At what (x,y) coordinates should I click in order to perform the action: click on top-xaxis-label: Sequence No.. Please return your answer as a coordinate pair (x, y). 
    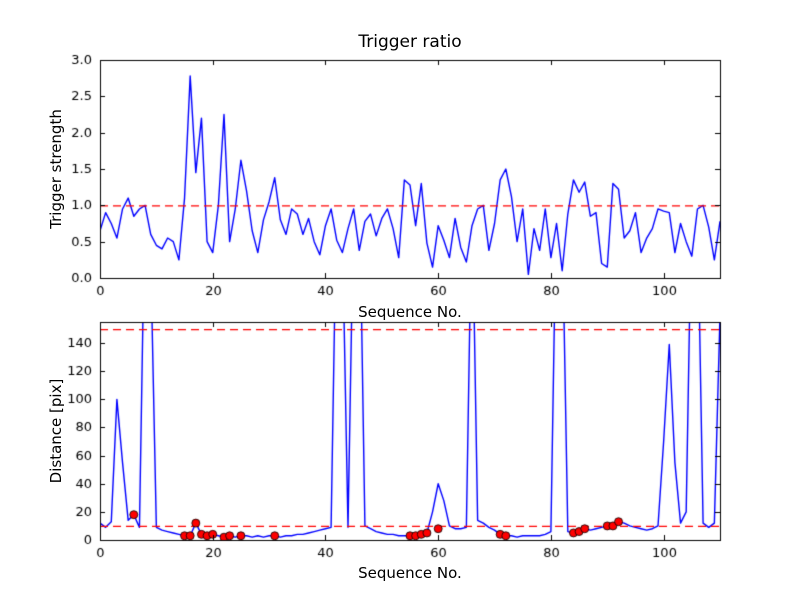
    Looking at the image, I should click on (410, 312).